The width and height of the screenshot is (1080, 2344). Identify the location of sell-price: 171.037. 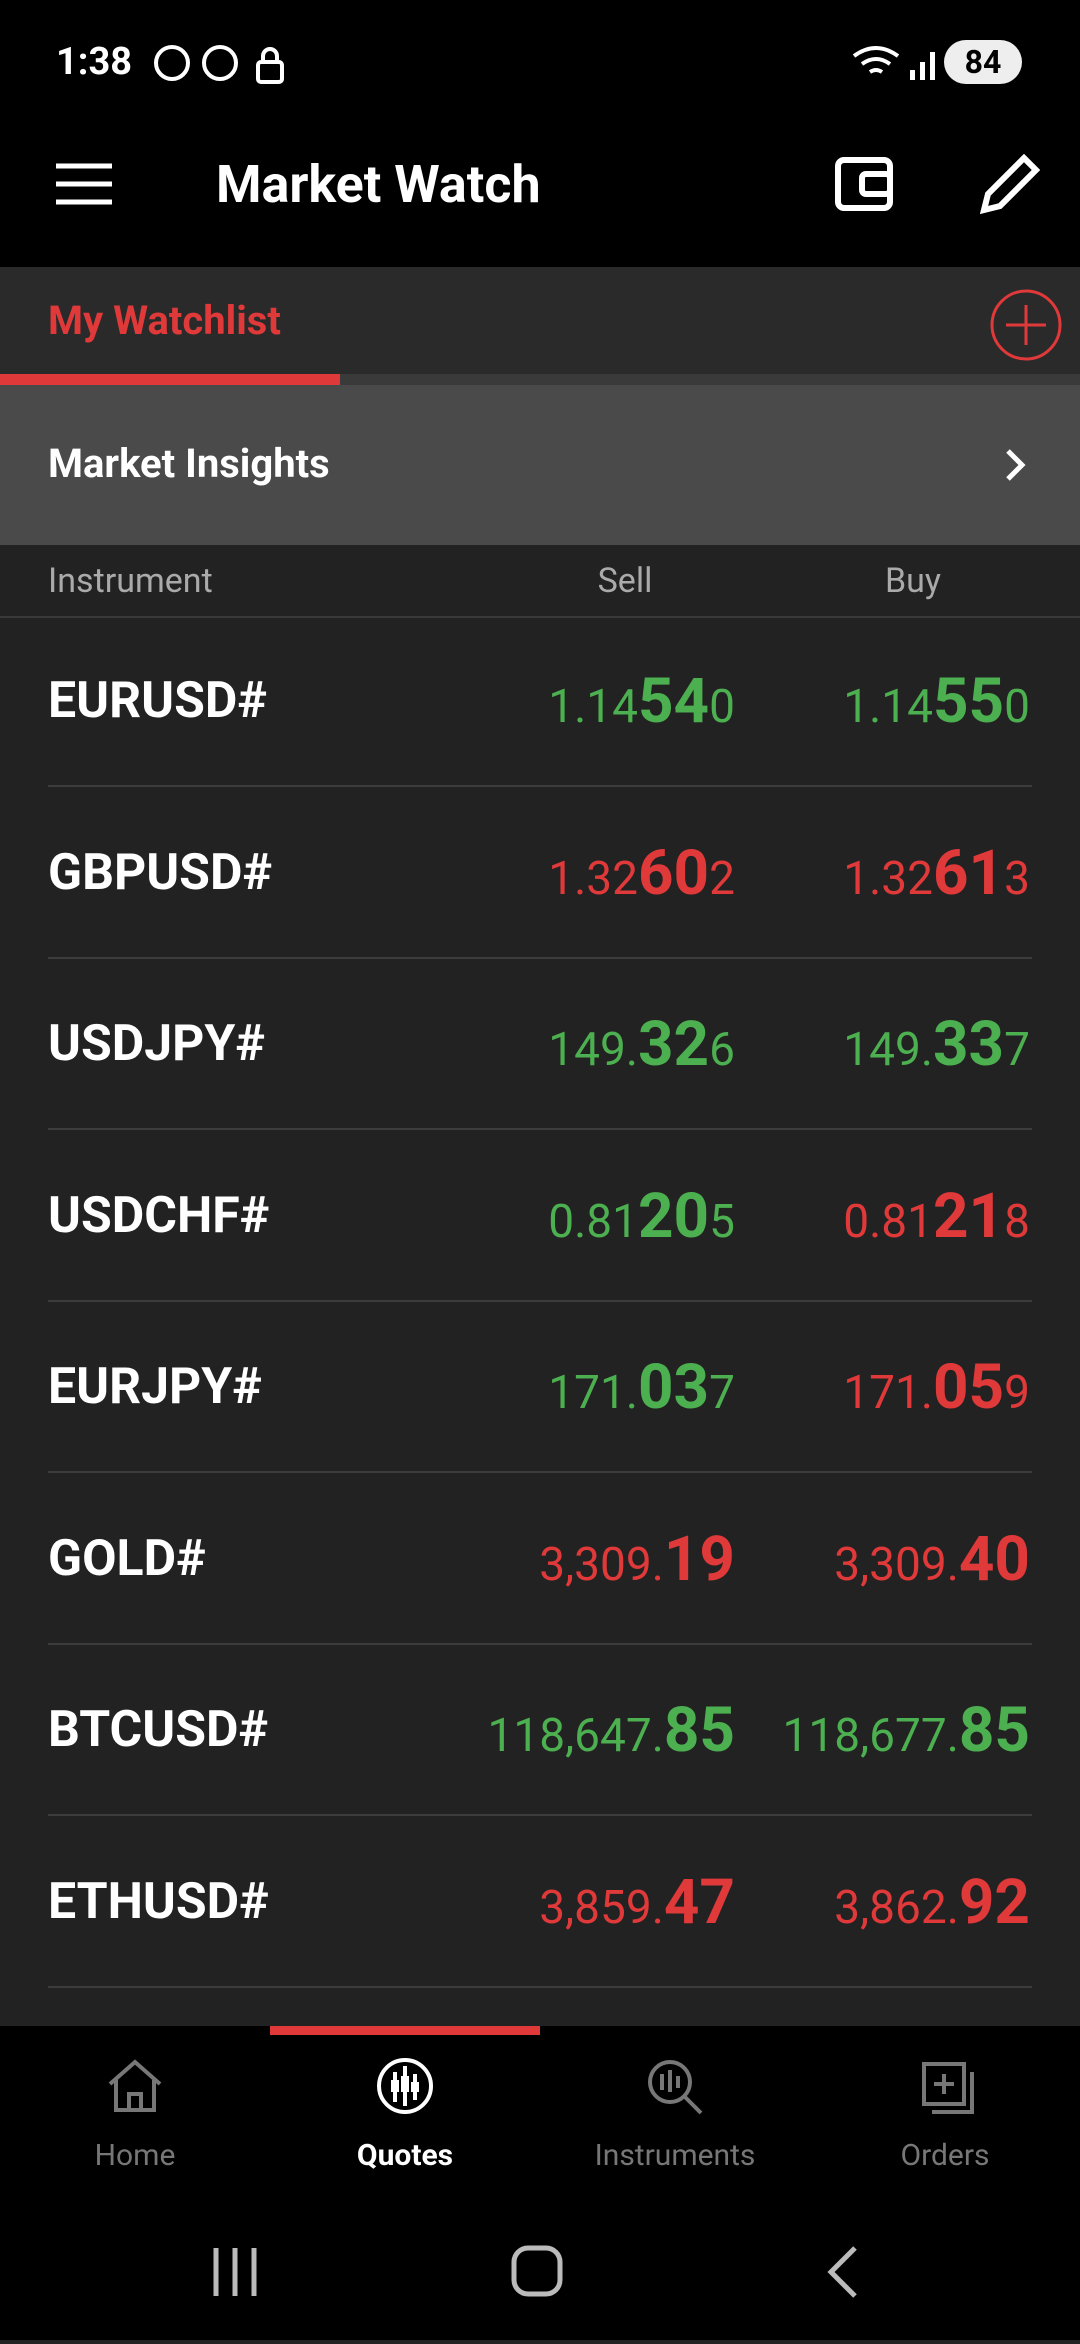
(641, 1390).